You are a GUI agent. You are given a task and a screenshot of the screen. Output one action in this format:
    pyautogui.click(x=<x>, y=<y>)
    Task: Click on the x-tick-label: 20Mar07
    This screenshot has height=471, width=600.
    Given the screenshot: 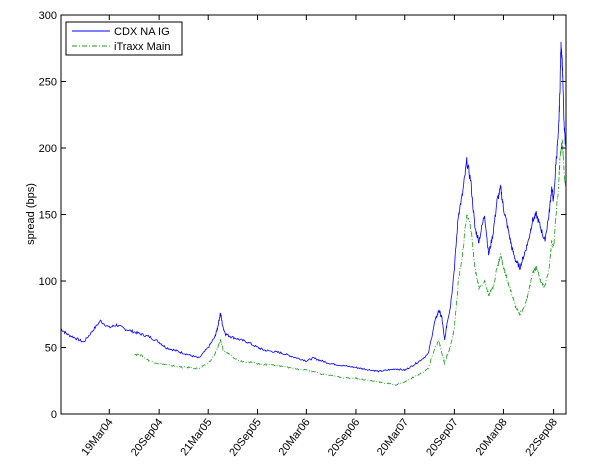 What is the action you would take?
    pyautogui.click(x=393, y=437)
    